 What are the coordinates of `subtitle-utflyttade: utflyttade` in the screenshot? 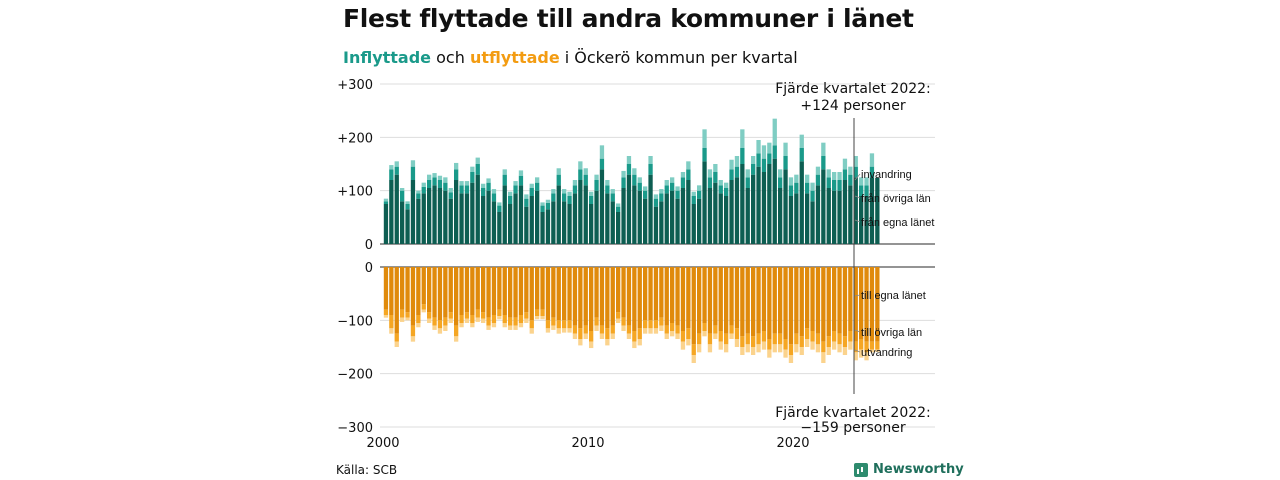 It's located at (514, 57).